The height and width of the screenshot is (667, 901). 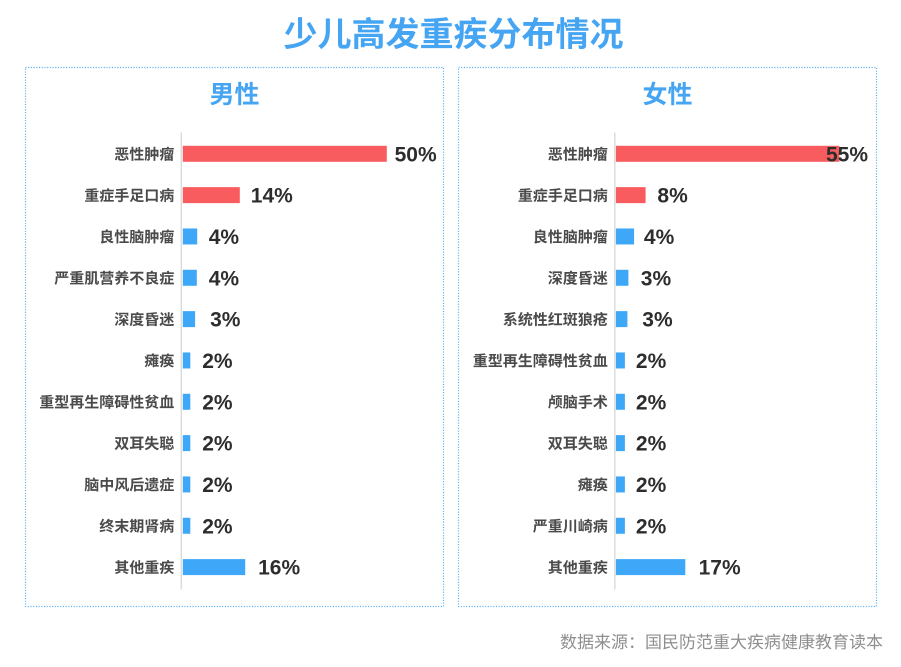 I want to click on svg-text: 8%, so click(x=672, y=196).